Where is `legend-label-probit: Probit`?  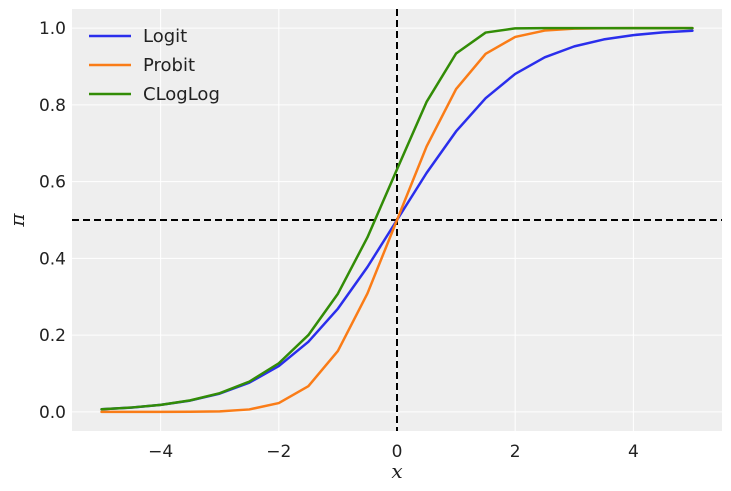
legend-label-probit: Probit is located at coordinates (169, 65).